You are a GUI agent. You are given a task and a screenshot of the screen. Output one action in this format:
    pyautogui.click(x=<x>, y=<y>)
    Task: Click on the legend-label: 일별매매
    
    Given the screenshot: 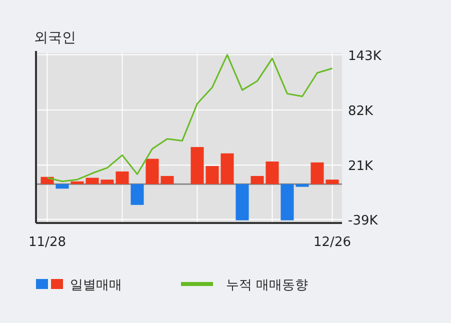 What is the action you would take?
    pyautogui.click(x=96, y=285)
    